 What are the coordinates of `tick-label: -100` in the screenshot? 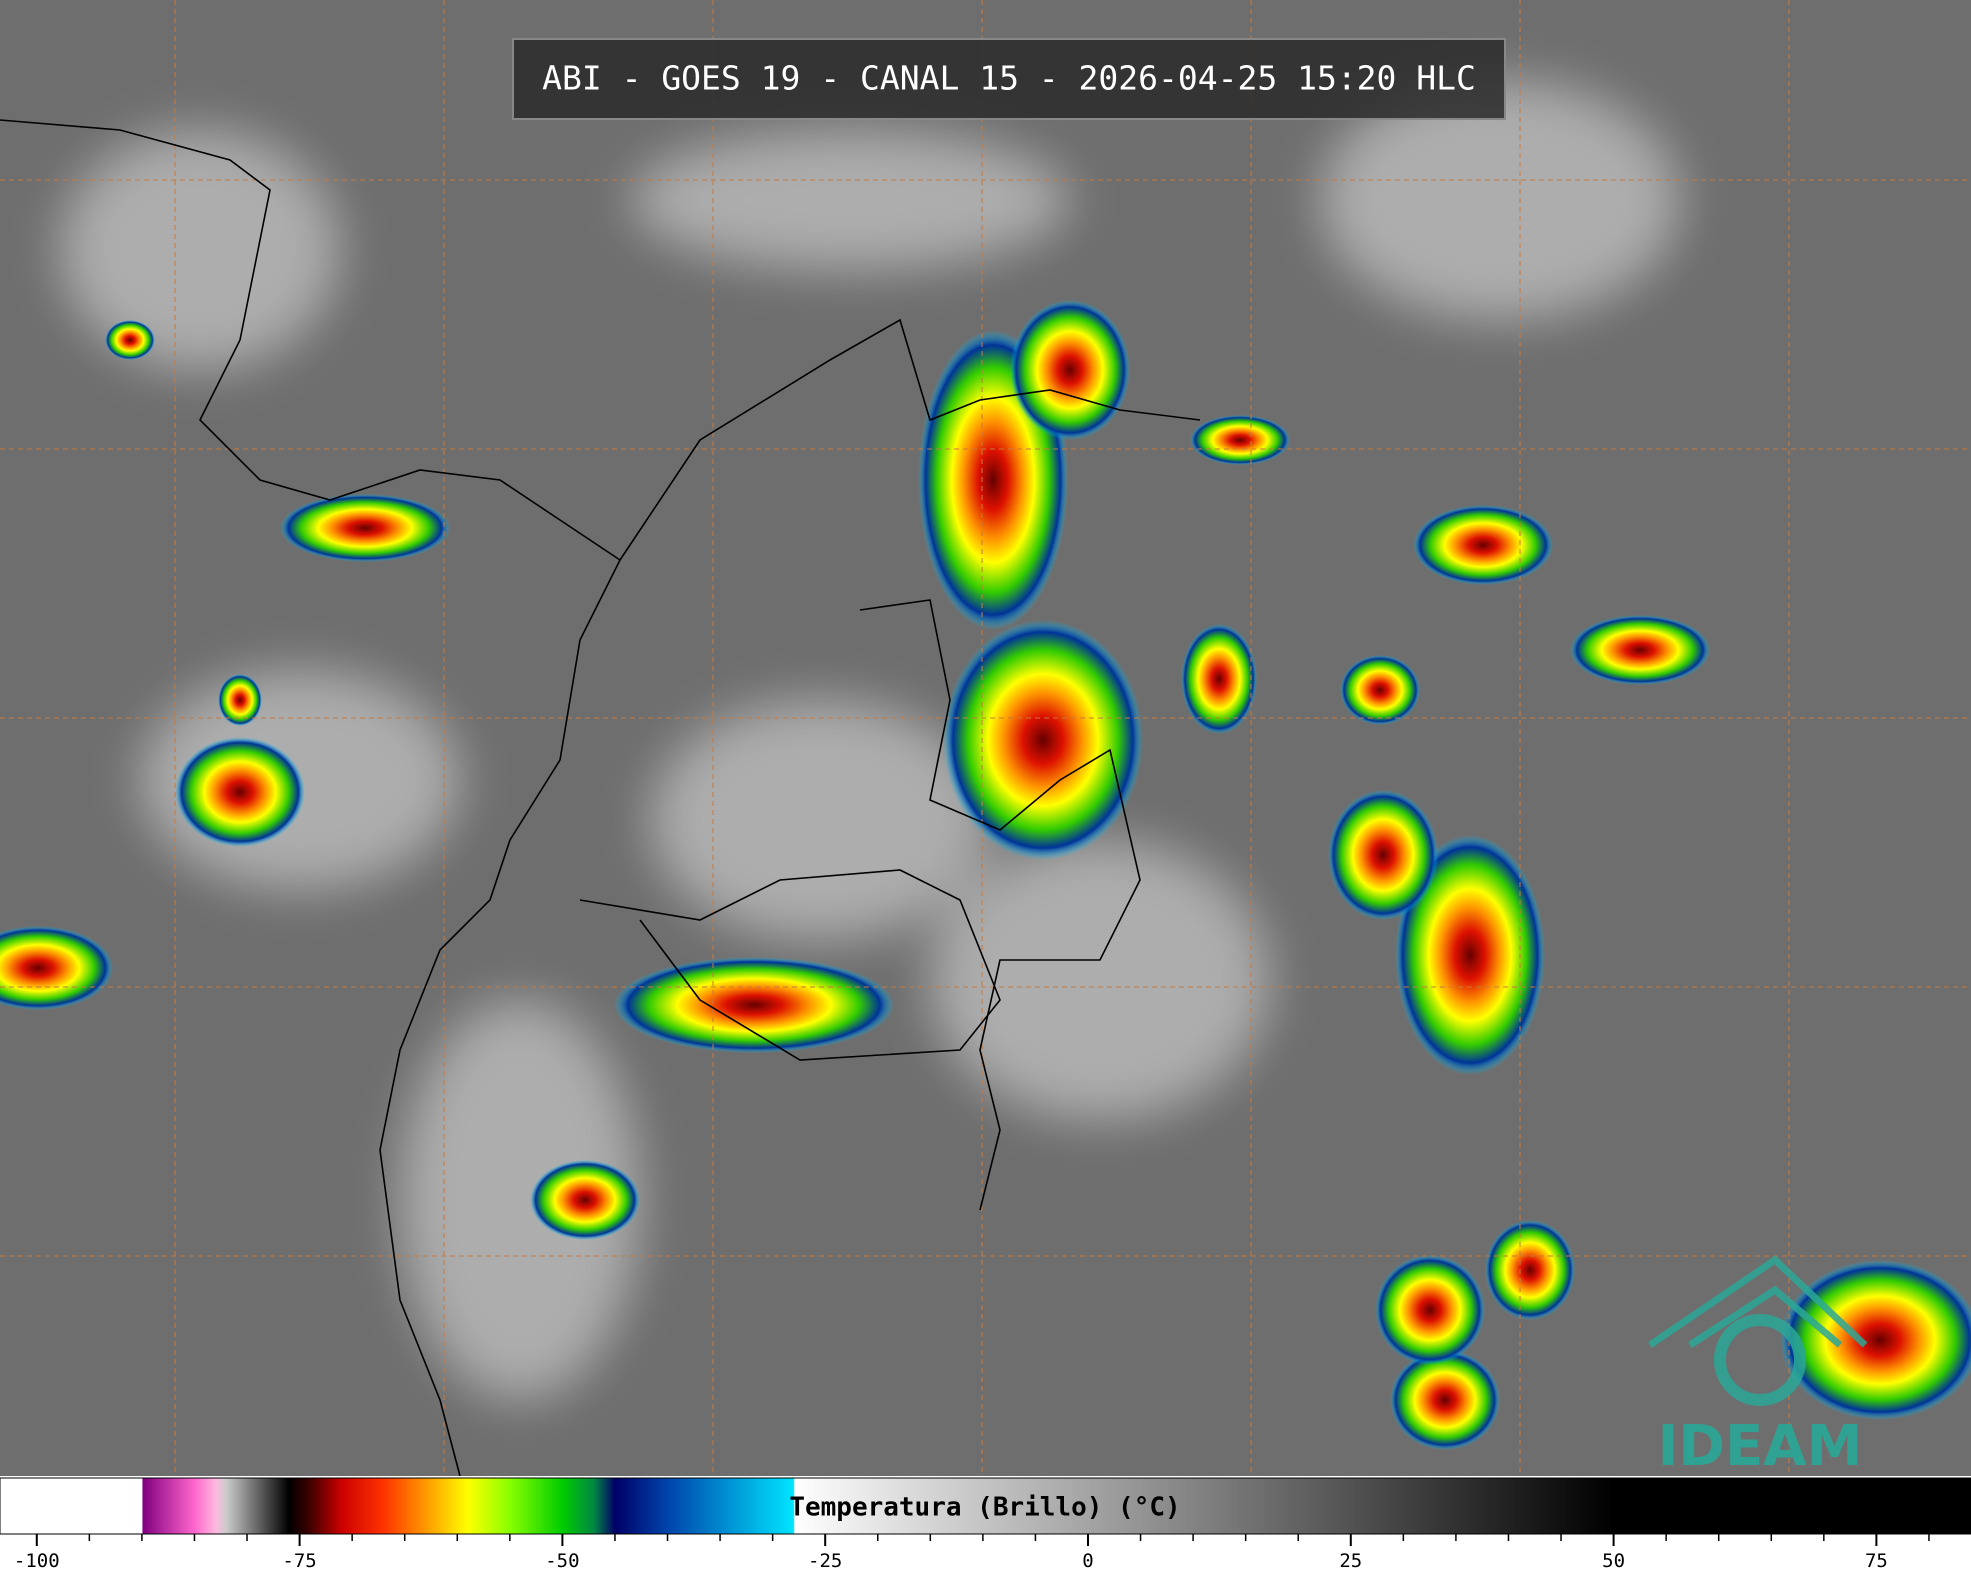 It's located at (37, 1561).